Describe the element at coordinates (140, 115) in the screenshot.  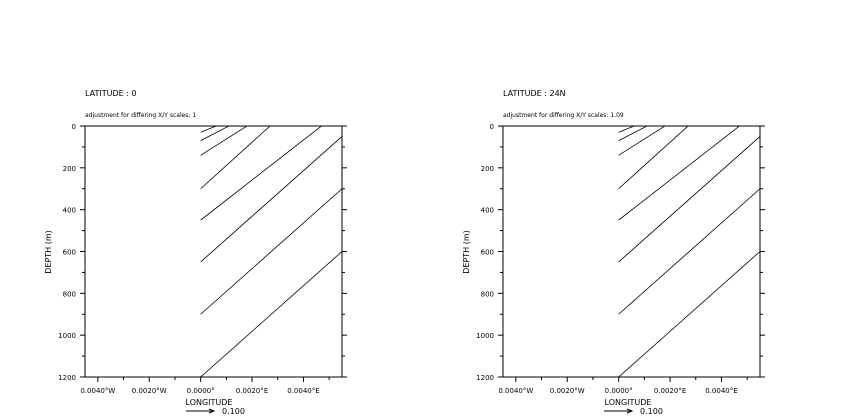
I see `chart-subtitle: adjustment for differing X/Y scales: 1` at that location.